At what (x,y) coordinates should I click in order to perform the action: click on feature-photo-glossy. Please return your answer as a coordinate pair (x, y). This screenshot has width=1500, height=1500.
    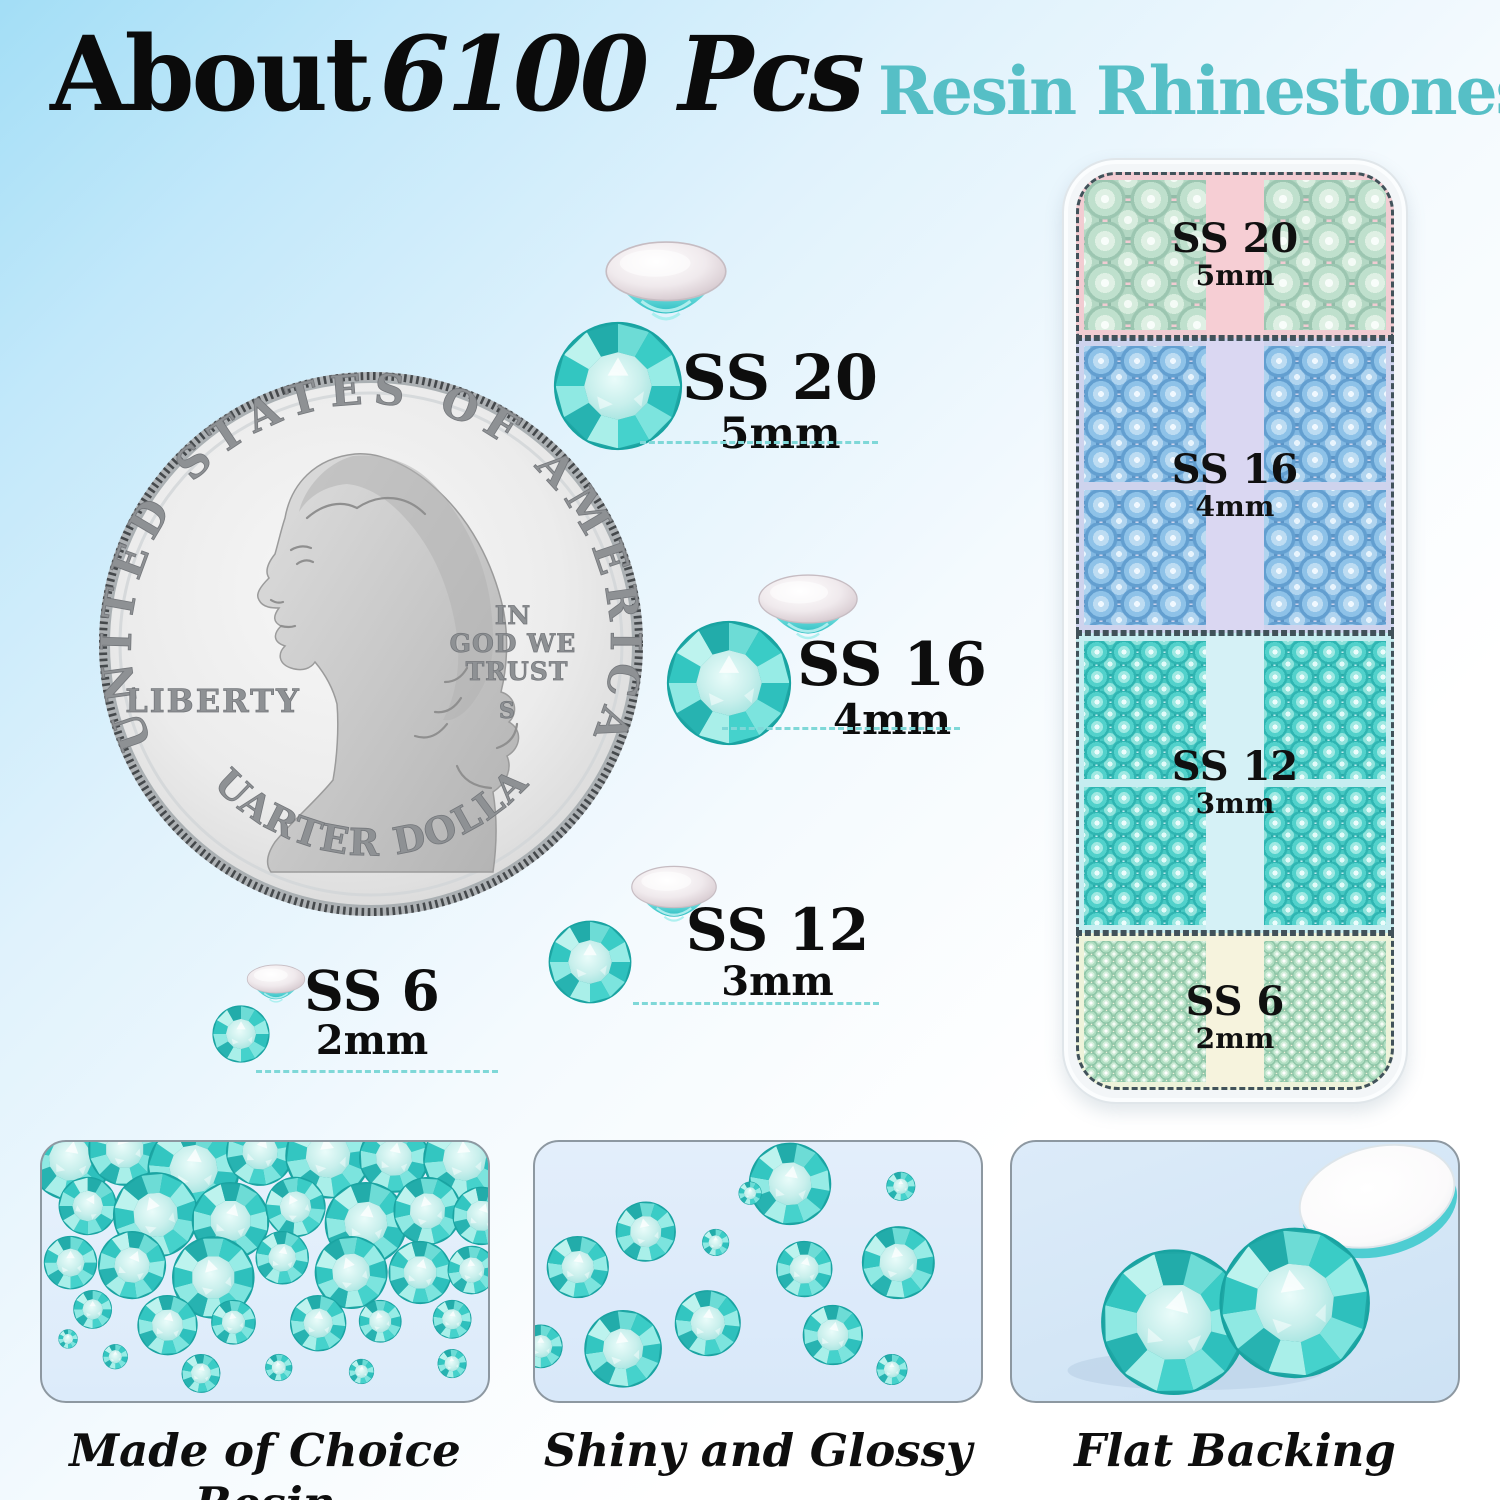
    Looking at the image, I should click on (758, 1271).